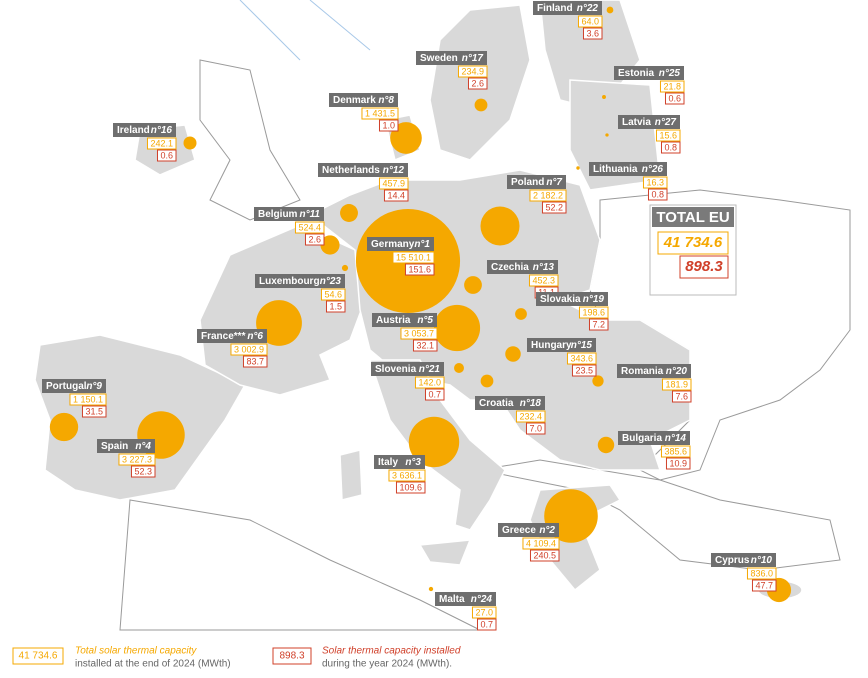  Describe the element at coordinates (38, 656) in the screenshot. I see `legend-total-box` at that location.